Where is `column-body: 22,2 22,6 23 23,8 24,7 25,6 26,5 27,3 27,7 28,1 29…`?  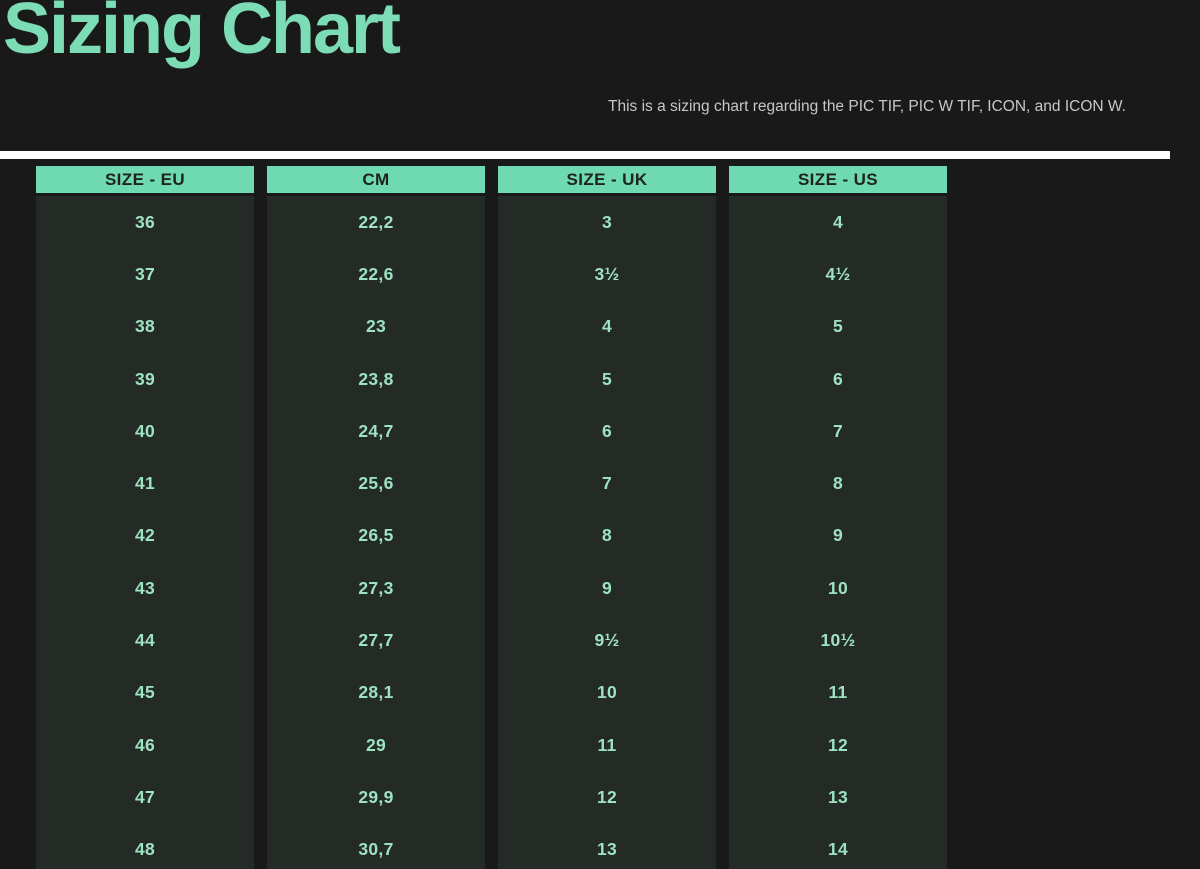 column-body: 22,2 22,6 23 23,8 24,7 25,6 26,5 27,3 27,7 28,1 29… is located at coordinates (376, 532).